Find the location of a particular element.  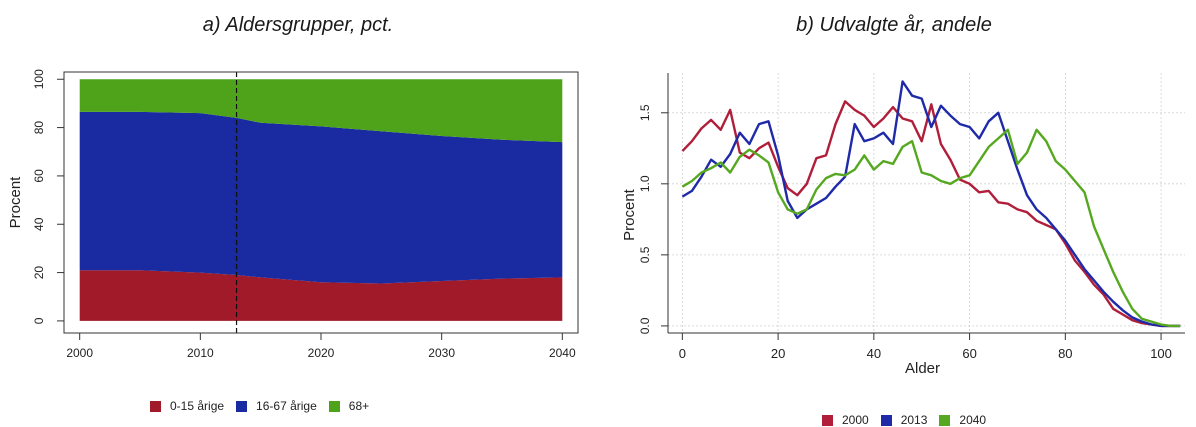

x-tick-label-0: 2000 is located at coordinates (79, 353).